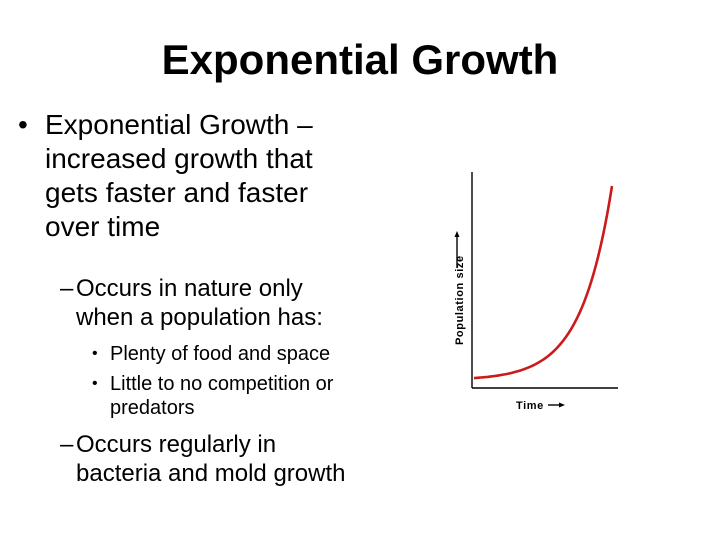 The height and width of the screenshot is (540, 720). What do you see at coordinates (460, 300) in the screenshot?
I see `y-axis-label: Population size` at bounding box center [460, 300].